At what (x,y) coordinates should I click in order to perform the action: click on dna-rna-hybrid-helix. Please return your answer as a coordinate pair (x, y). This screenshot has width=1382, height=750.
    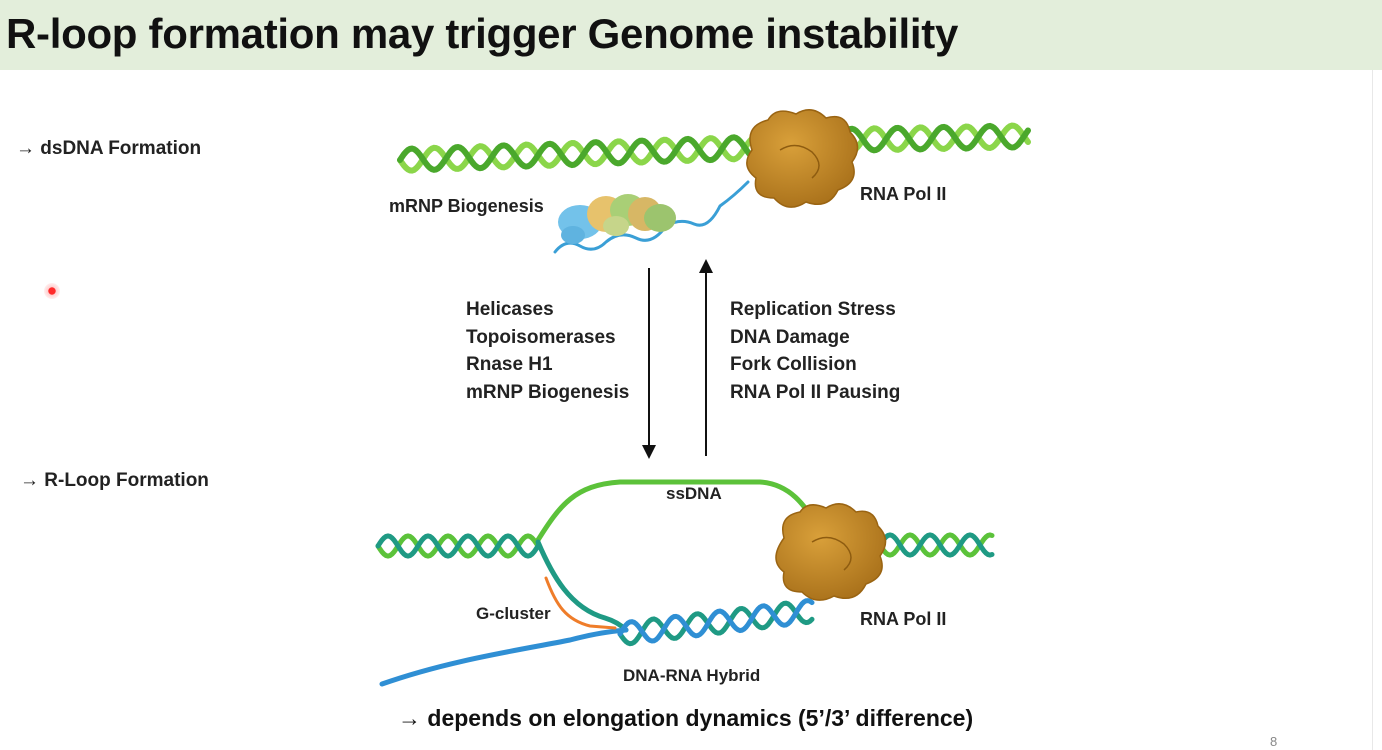
    Looking at the image, I should click on (716, 622).